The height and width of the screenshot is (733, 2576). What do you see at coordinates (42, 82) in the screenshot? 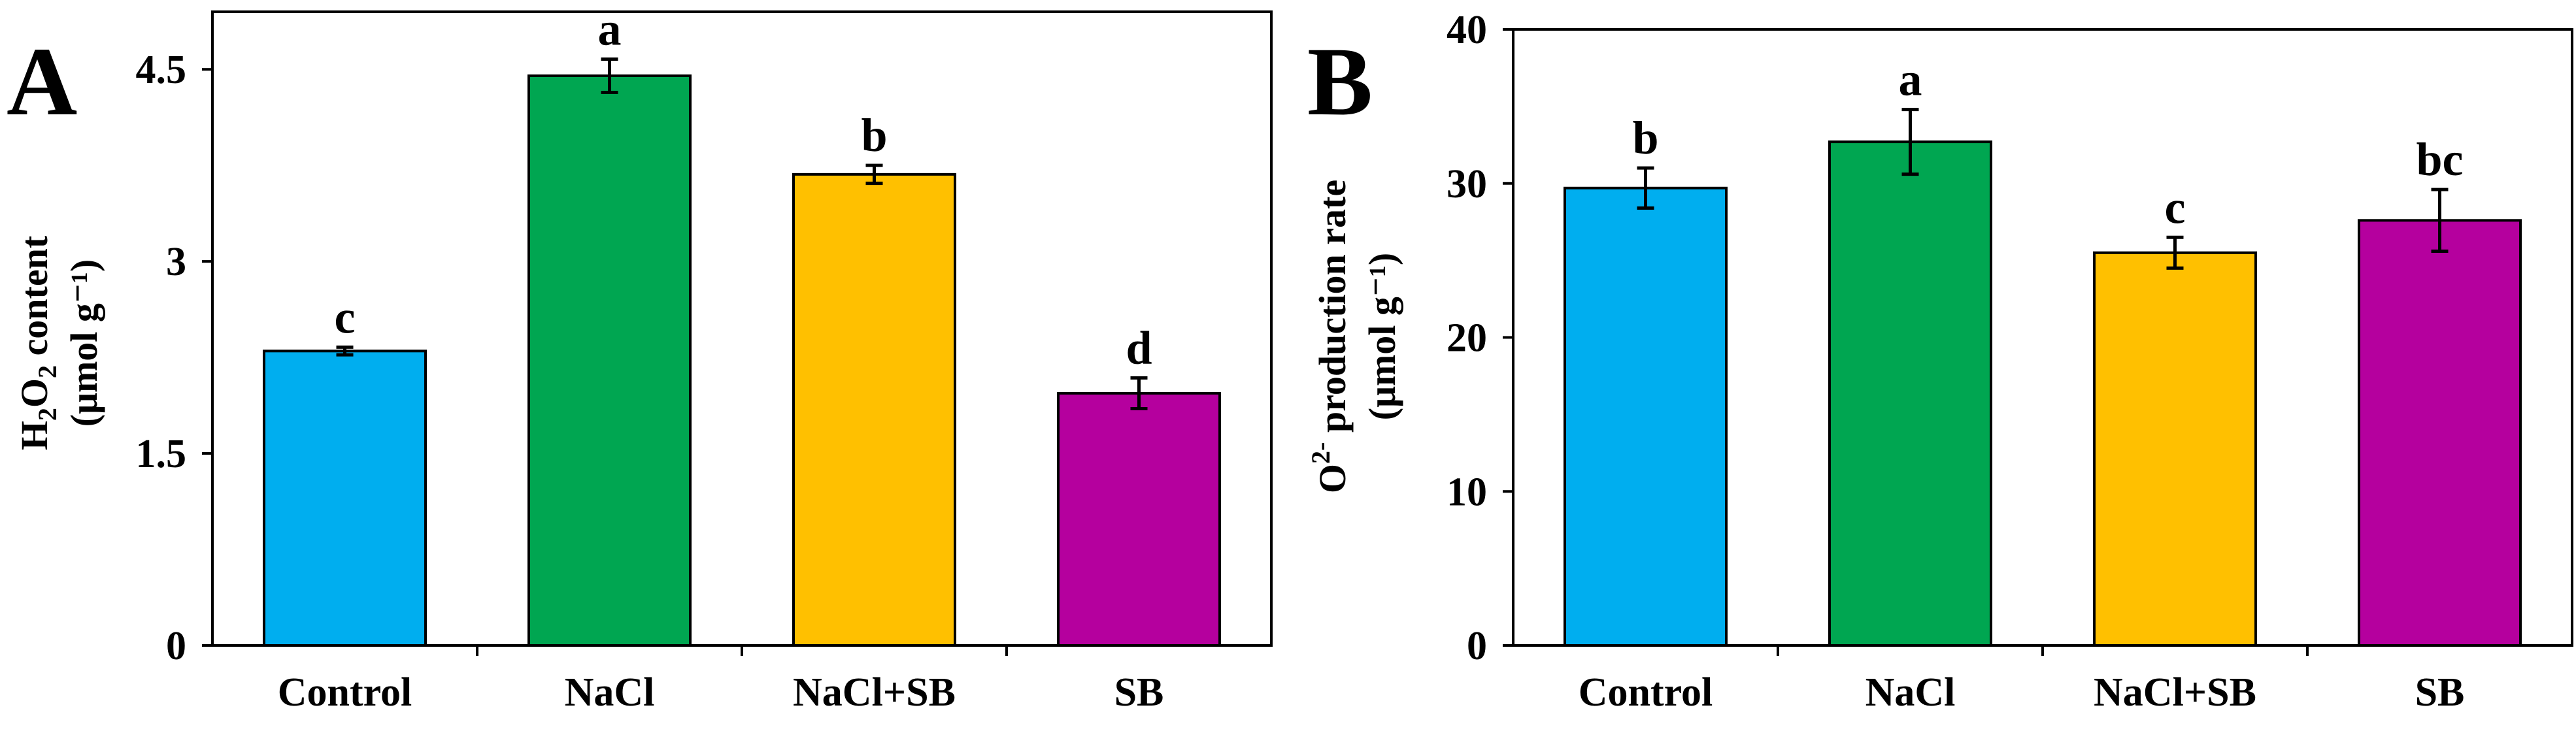
I see `panel-a-letter: A` at bounding box center [42, 82].